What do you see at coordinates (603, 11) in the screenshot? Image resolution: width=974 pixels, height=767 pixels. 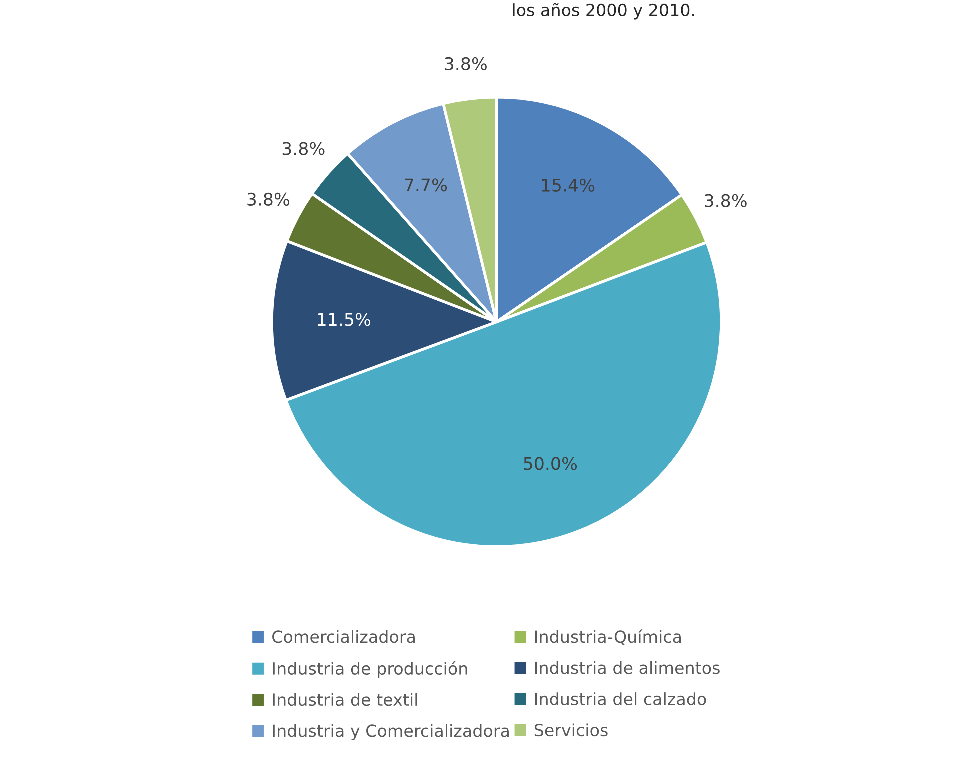 I see `chart-title: los años 2000 y 2010.` at bounding box center [603, 11].